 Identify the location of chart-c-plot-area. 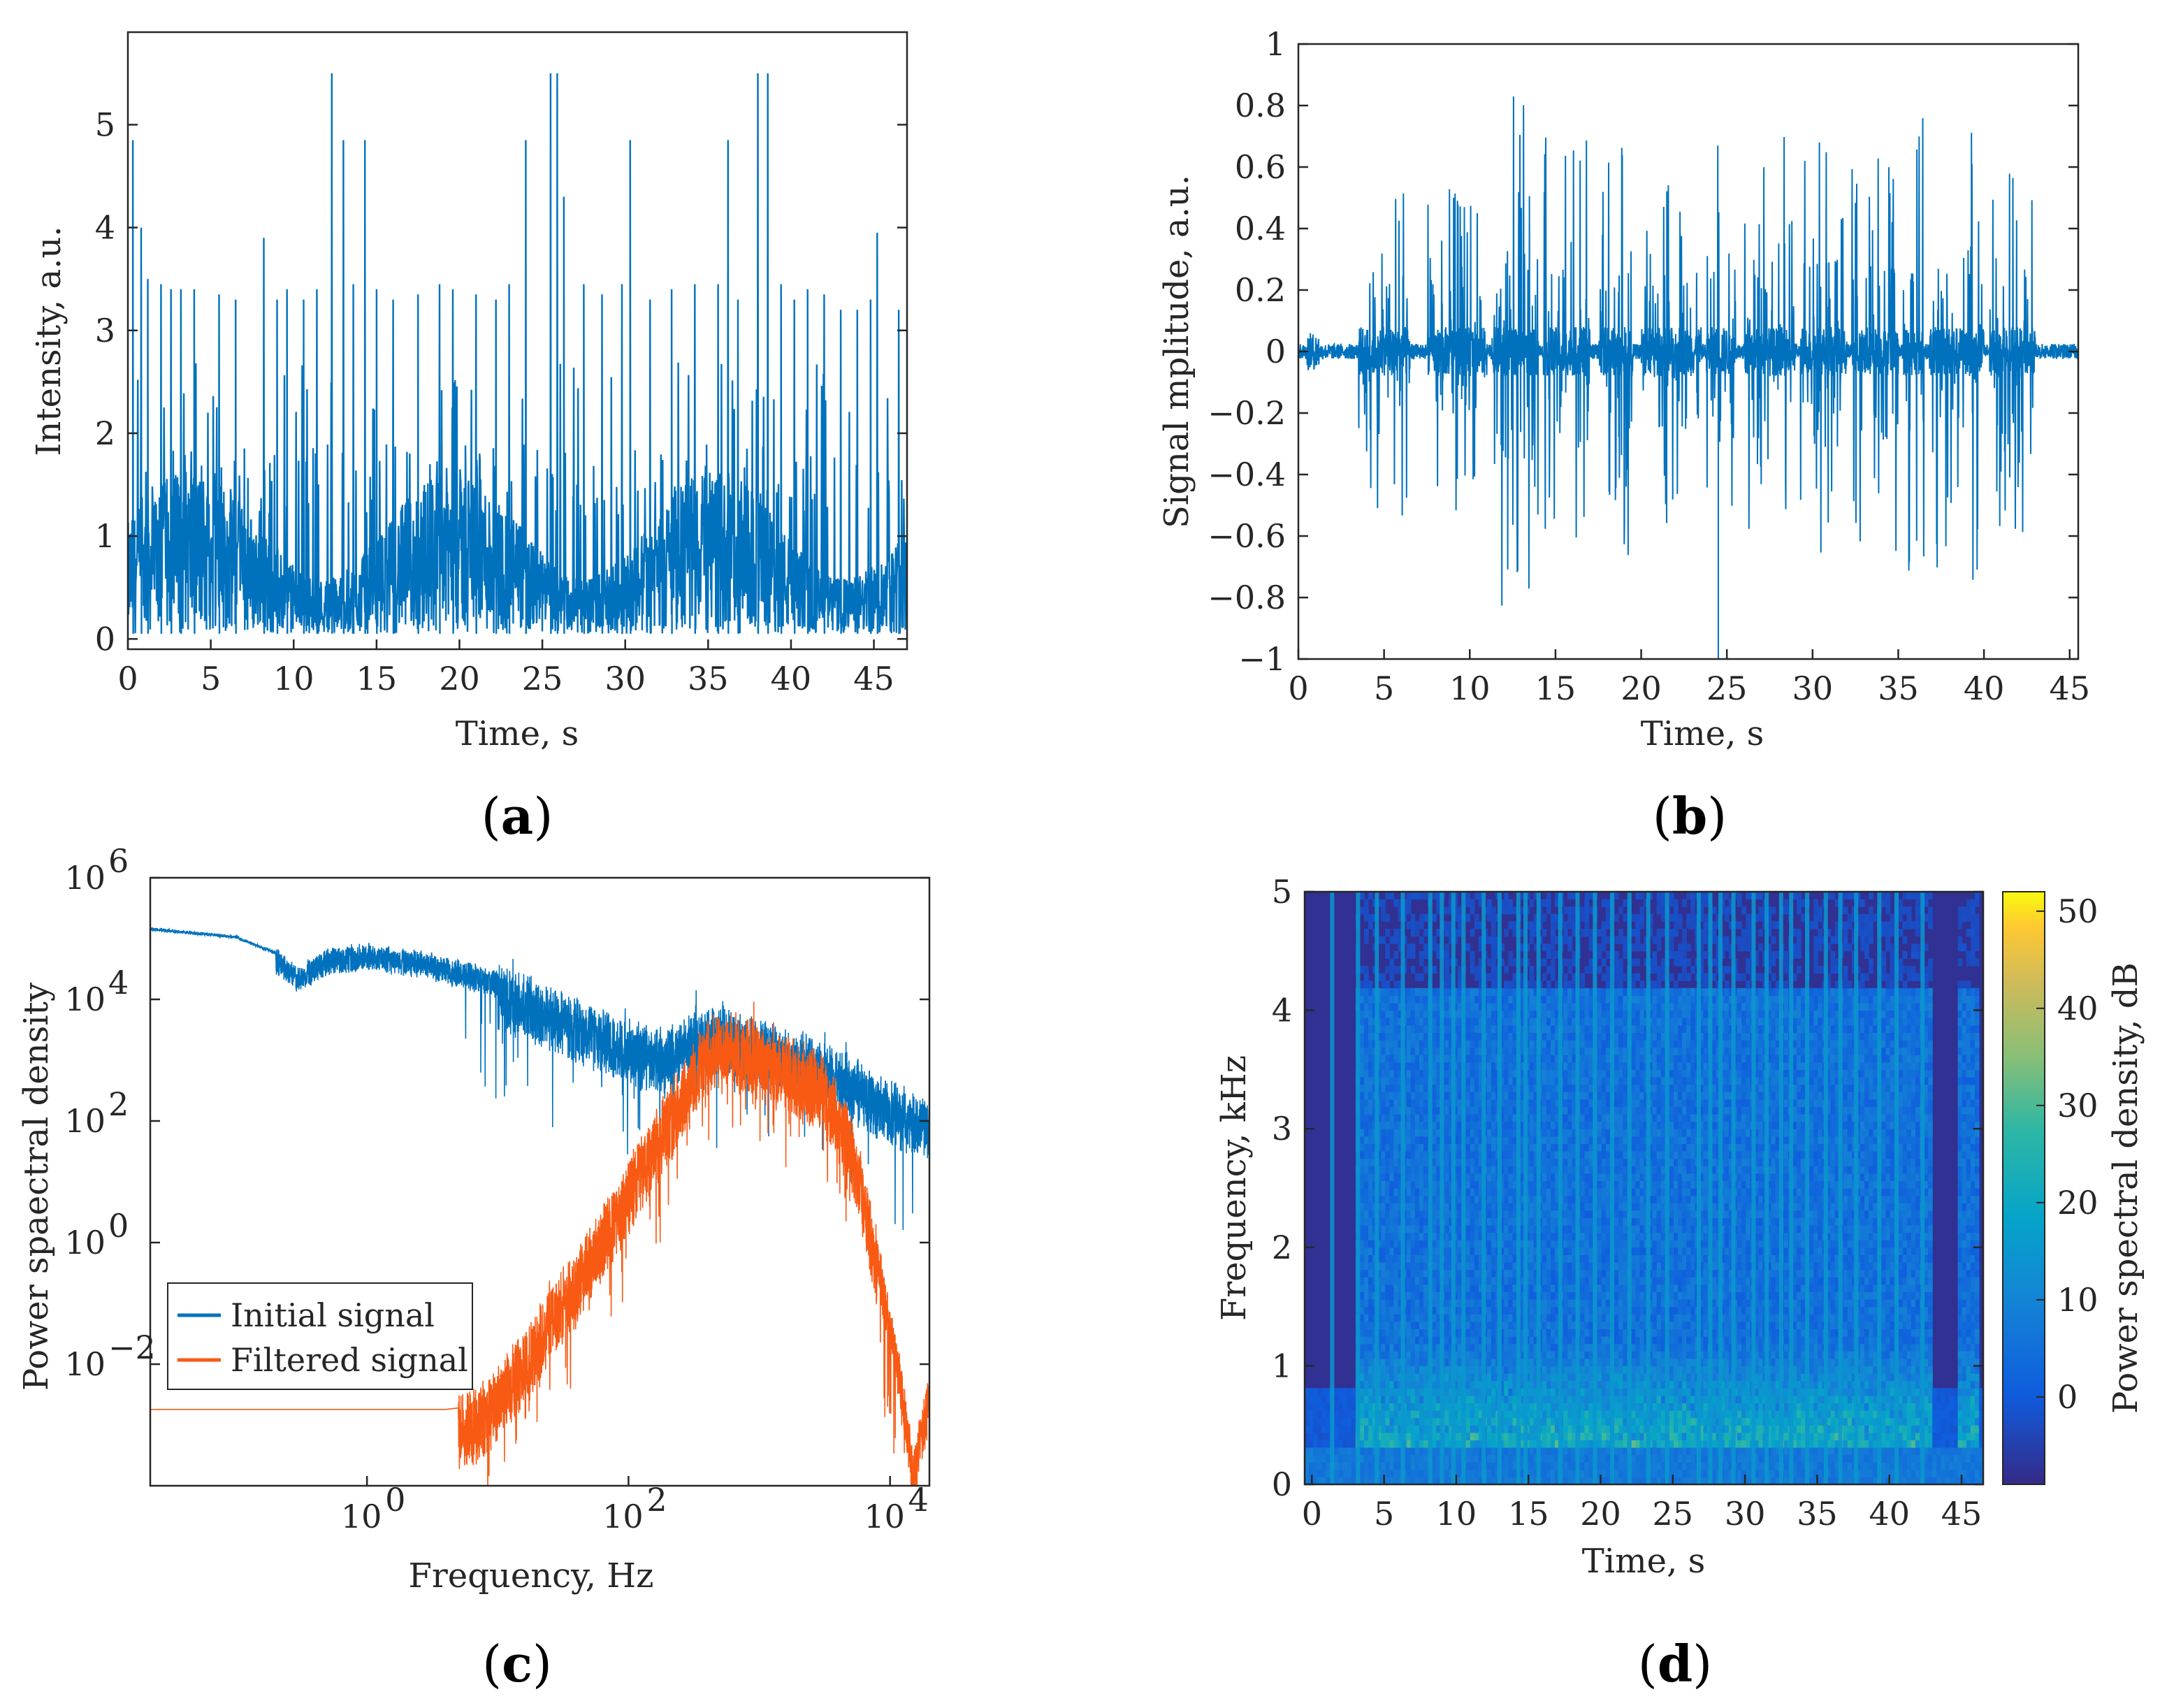
(539, 1206).